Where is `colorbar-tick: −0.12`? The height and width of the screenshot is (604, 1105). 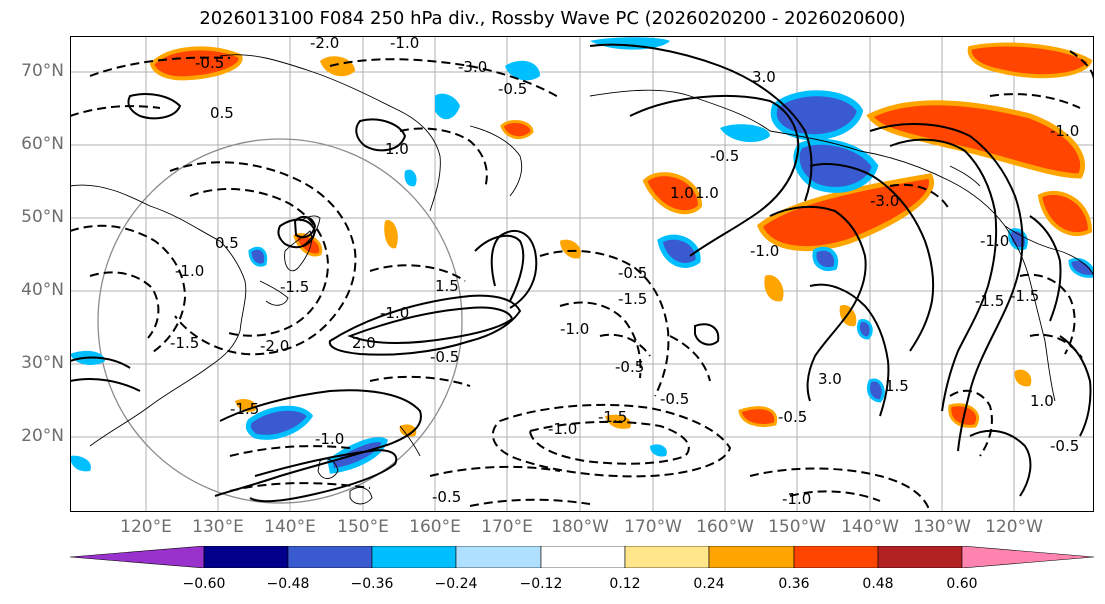 colorbar-tick: −0.12 is located at coordinates (541, 584).